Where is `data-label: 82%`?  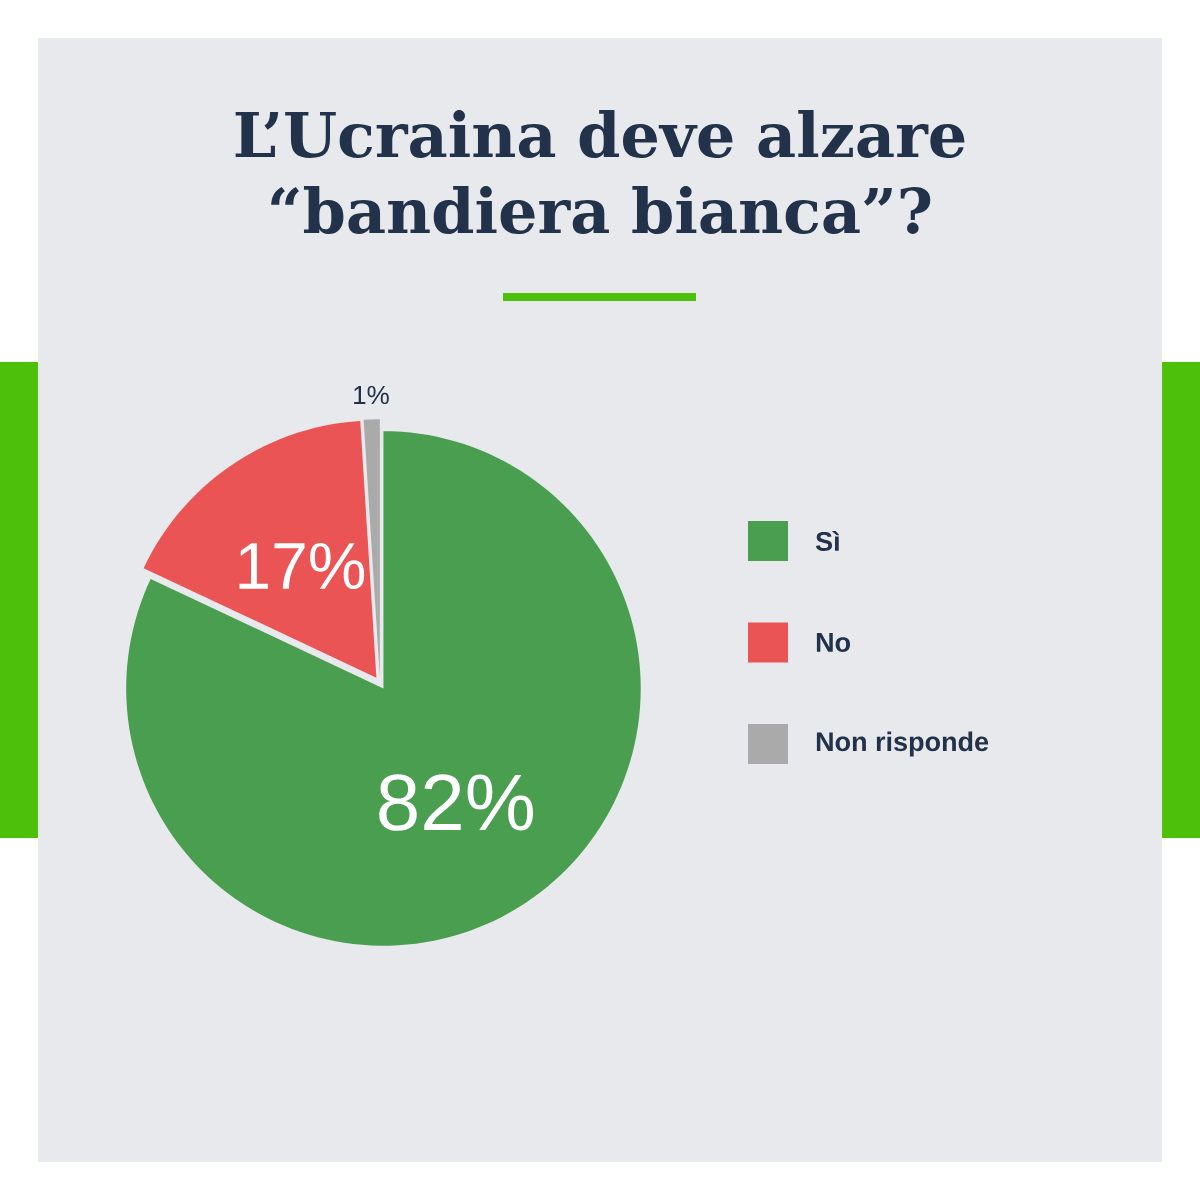
data-label: 82% is located at coordinates (456, 802).